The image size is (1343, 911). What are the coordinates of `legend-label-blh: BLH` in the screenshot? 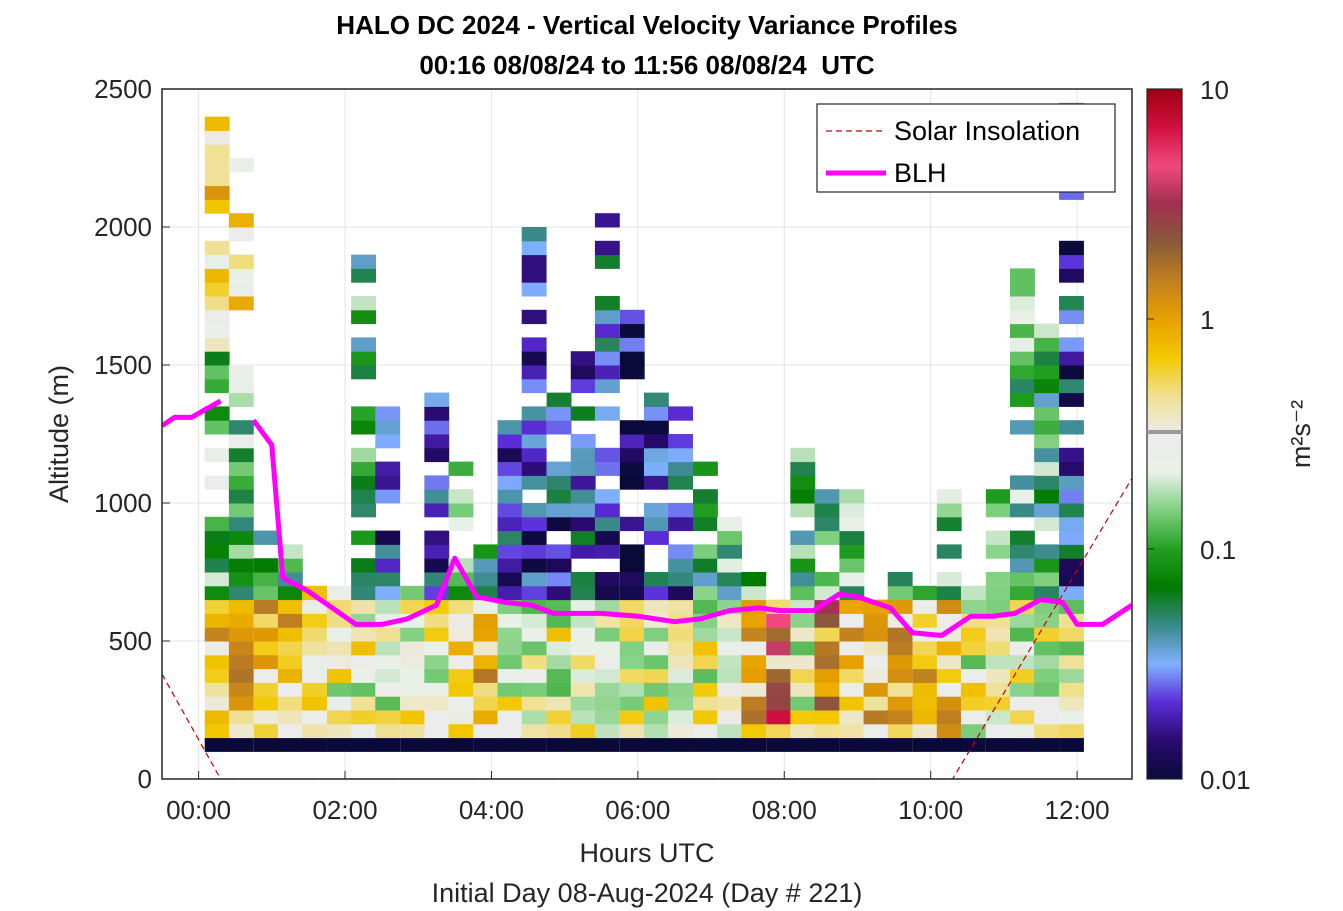 It's located at (920, 173).